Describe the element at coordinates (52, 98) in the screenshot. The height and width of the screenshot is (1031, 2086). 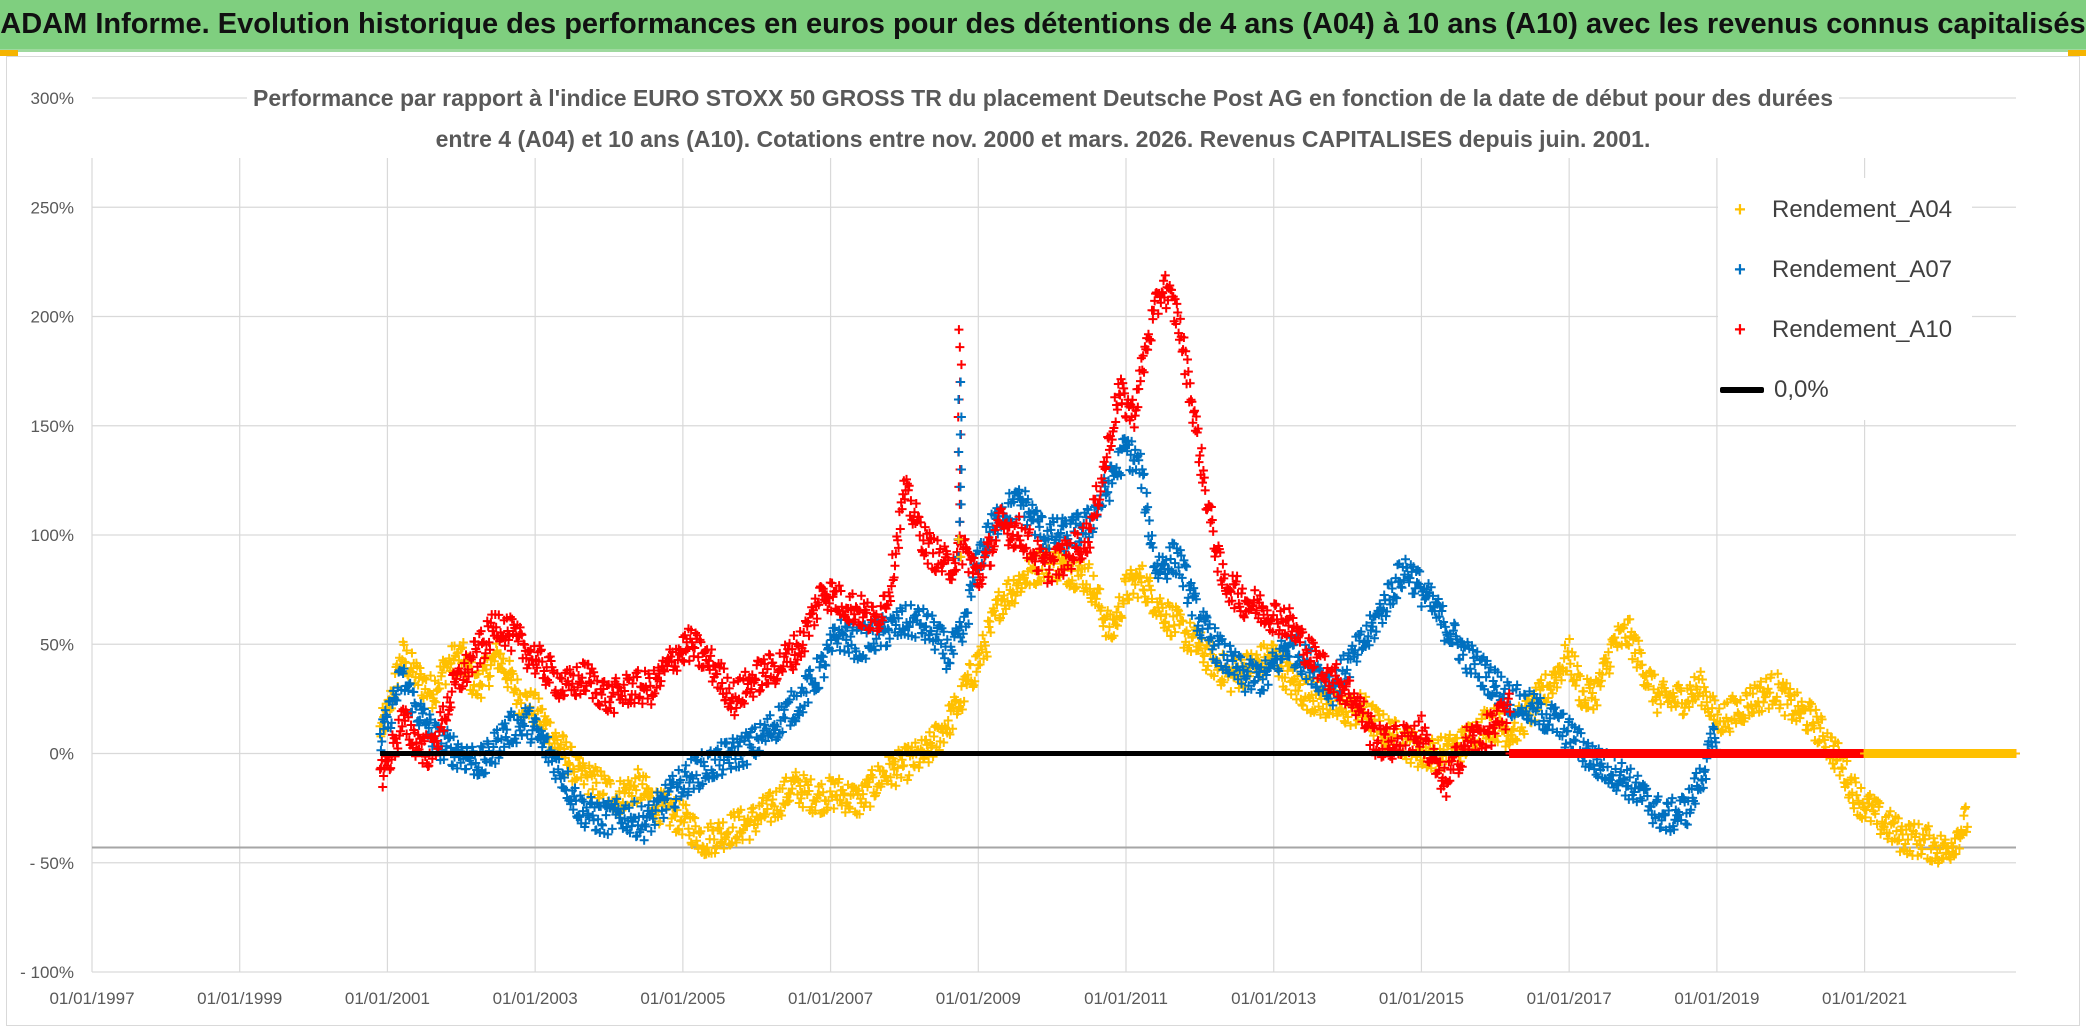
I see `y-tick-label: 300%` at that location.